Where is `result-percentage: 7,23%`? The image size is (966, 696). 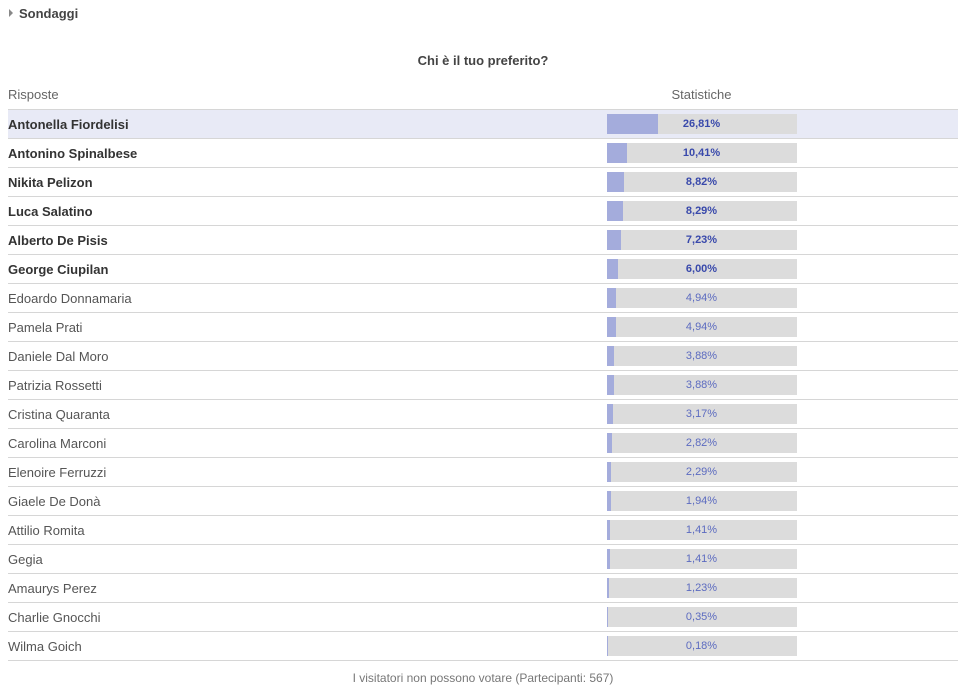
result-percentage: 7,23% is located at coordinates (701, 240).